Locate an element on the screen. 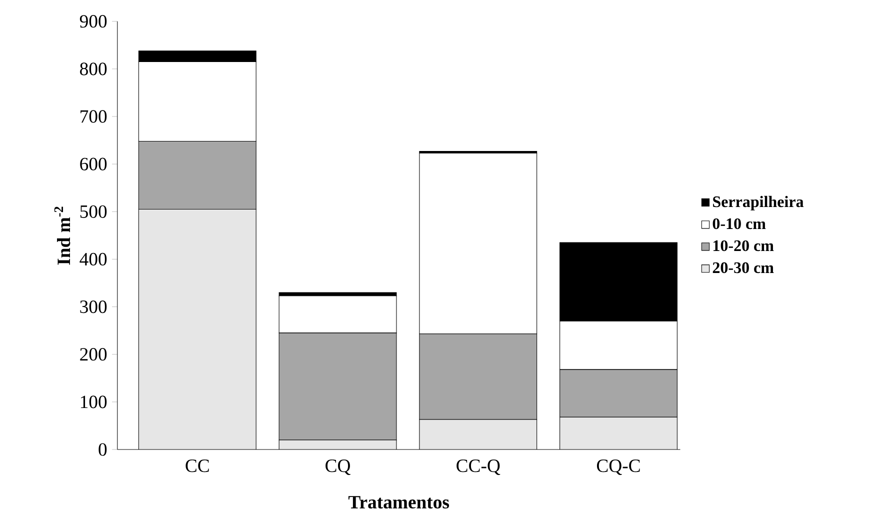 This screenshot has width=895, height=531. x-tick-label: CQ is located at coordinates (338, 468).